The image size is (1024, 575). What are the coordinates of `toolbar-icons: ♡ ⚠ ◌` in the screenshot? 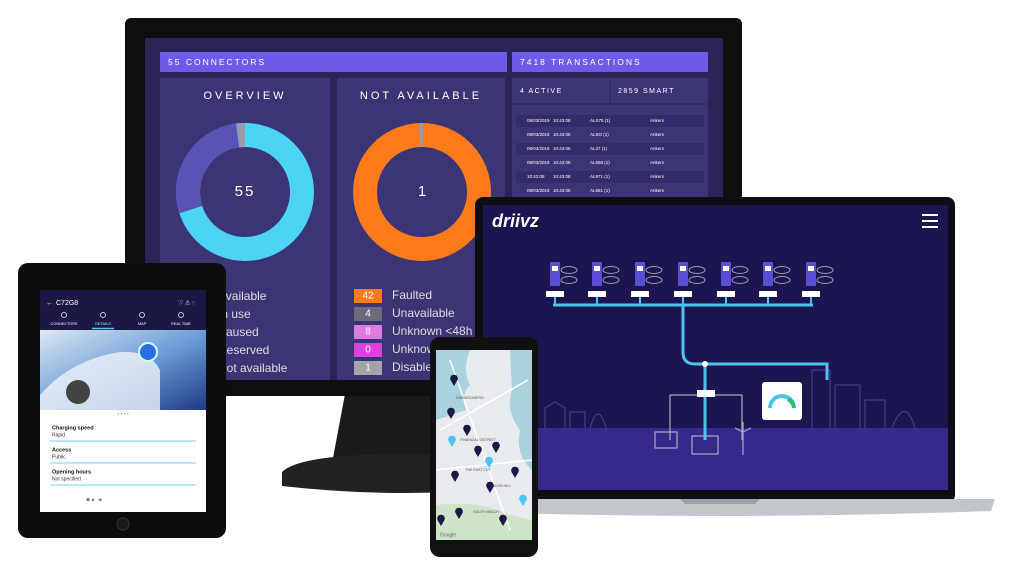 It's located at (187, 303).